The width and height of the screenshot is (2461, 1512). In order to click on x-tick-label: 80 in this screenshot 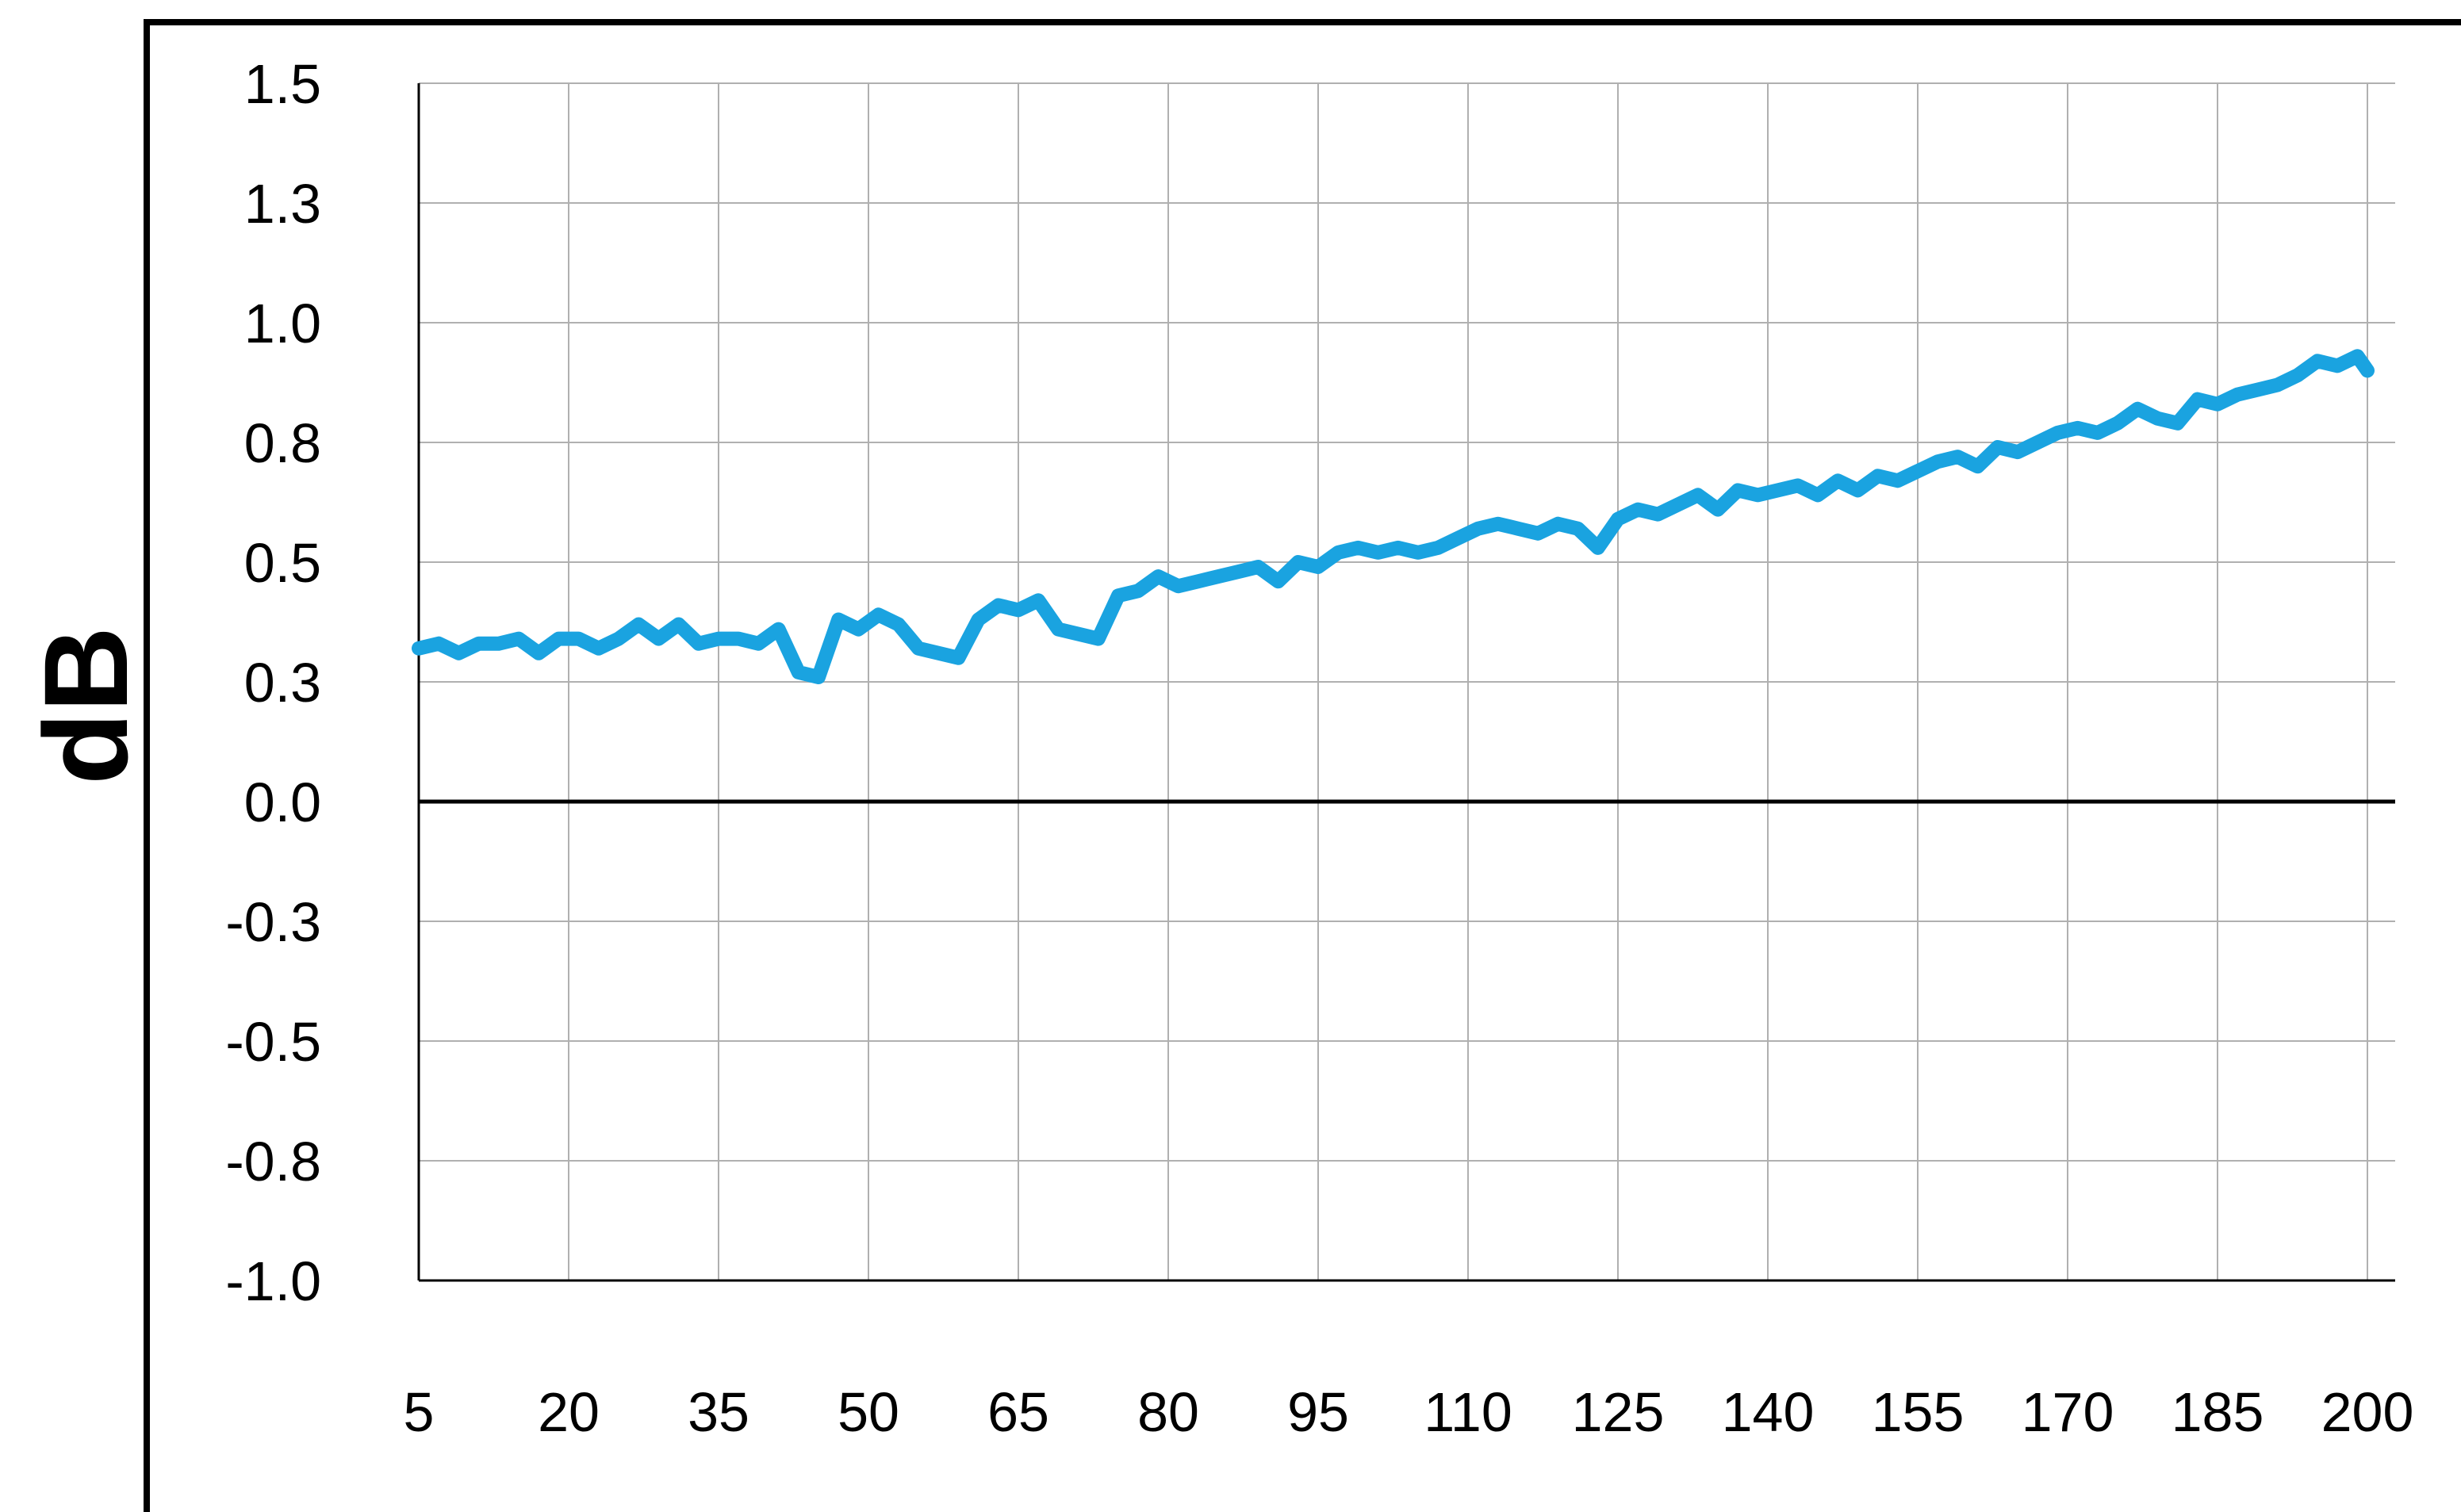, I will do `click(1168, 1412)`.